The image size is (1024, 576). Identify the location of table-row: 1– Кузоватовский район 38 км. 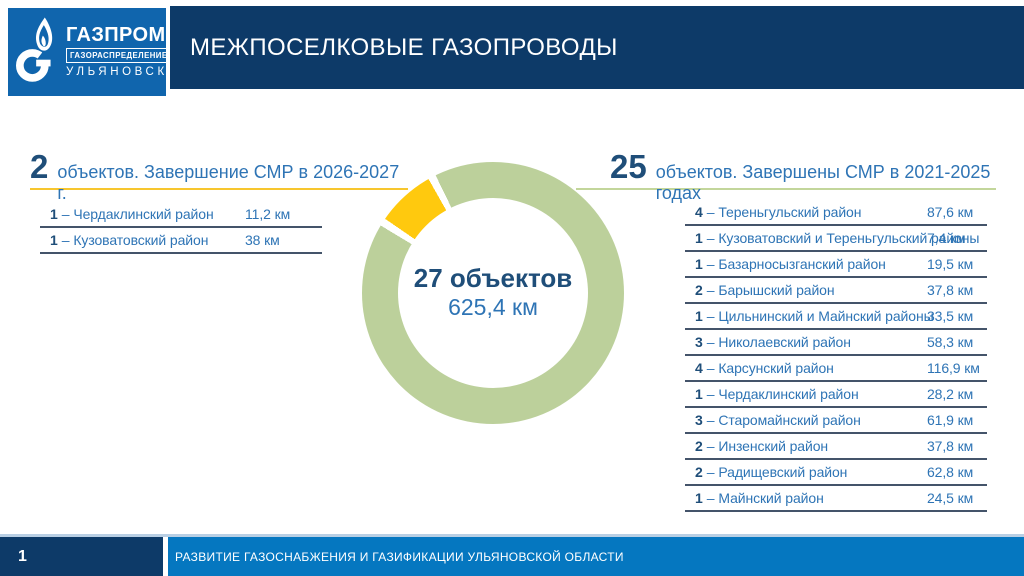
(181, 241).